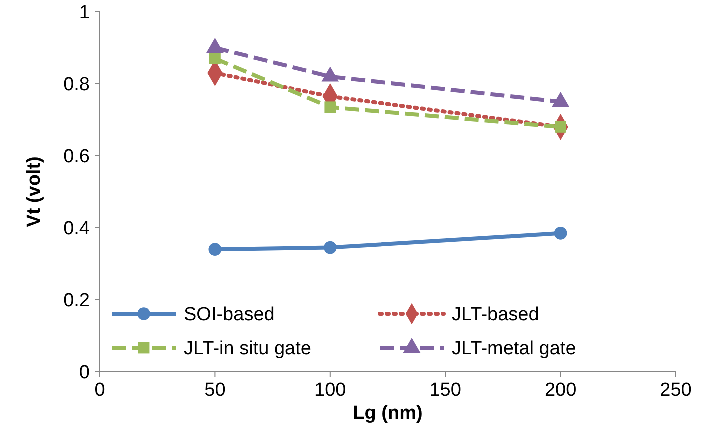 This screenshot has height=441, width=718. I want to click on y-tick-label: 0.8, so click(77, 85).